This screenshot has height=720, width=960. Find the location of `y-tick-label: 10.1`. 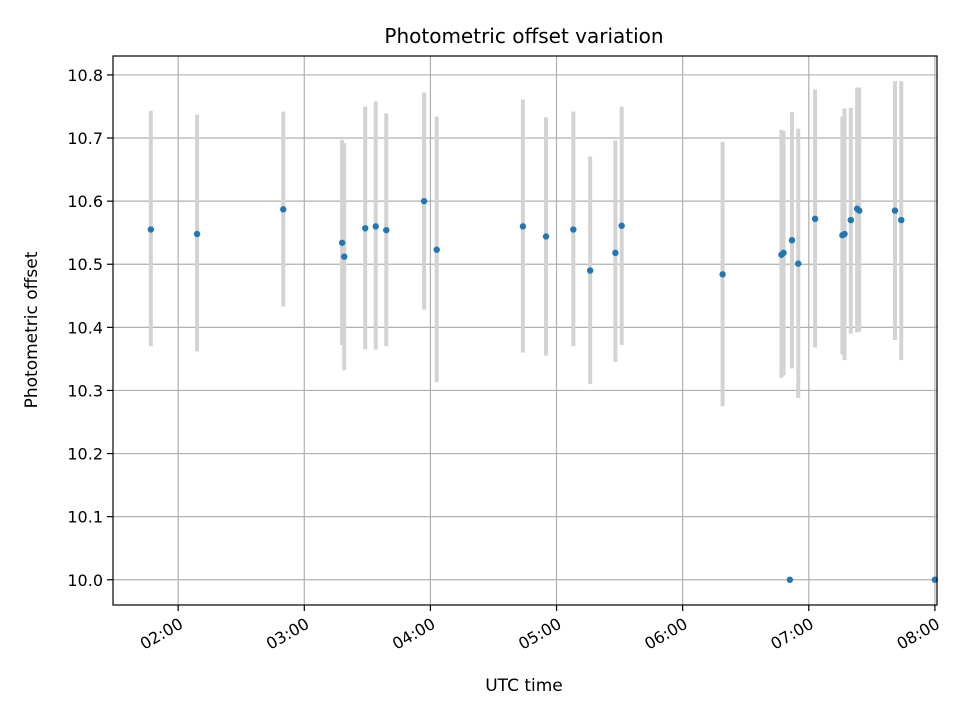

y-tick-label: 10.1 is located at coordinates (85, 517).